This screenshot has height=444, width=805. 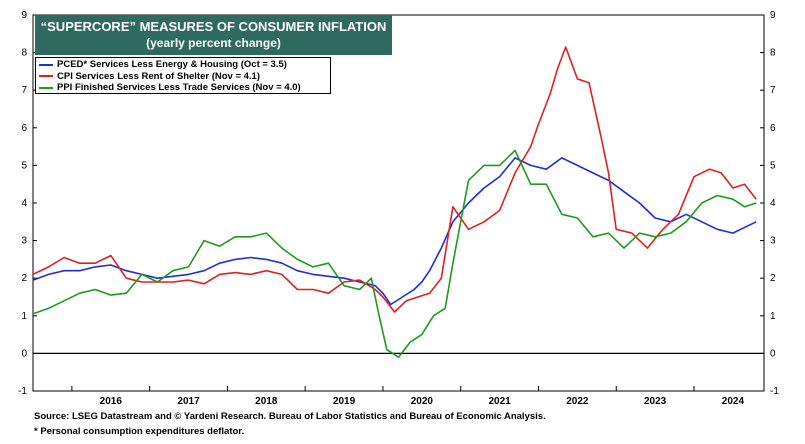 What do you see at coordinates (24, 165) in the screenshot?
I see `y-tick-label-left: 5` at bounding box center [24, 165].